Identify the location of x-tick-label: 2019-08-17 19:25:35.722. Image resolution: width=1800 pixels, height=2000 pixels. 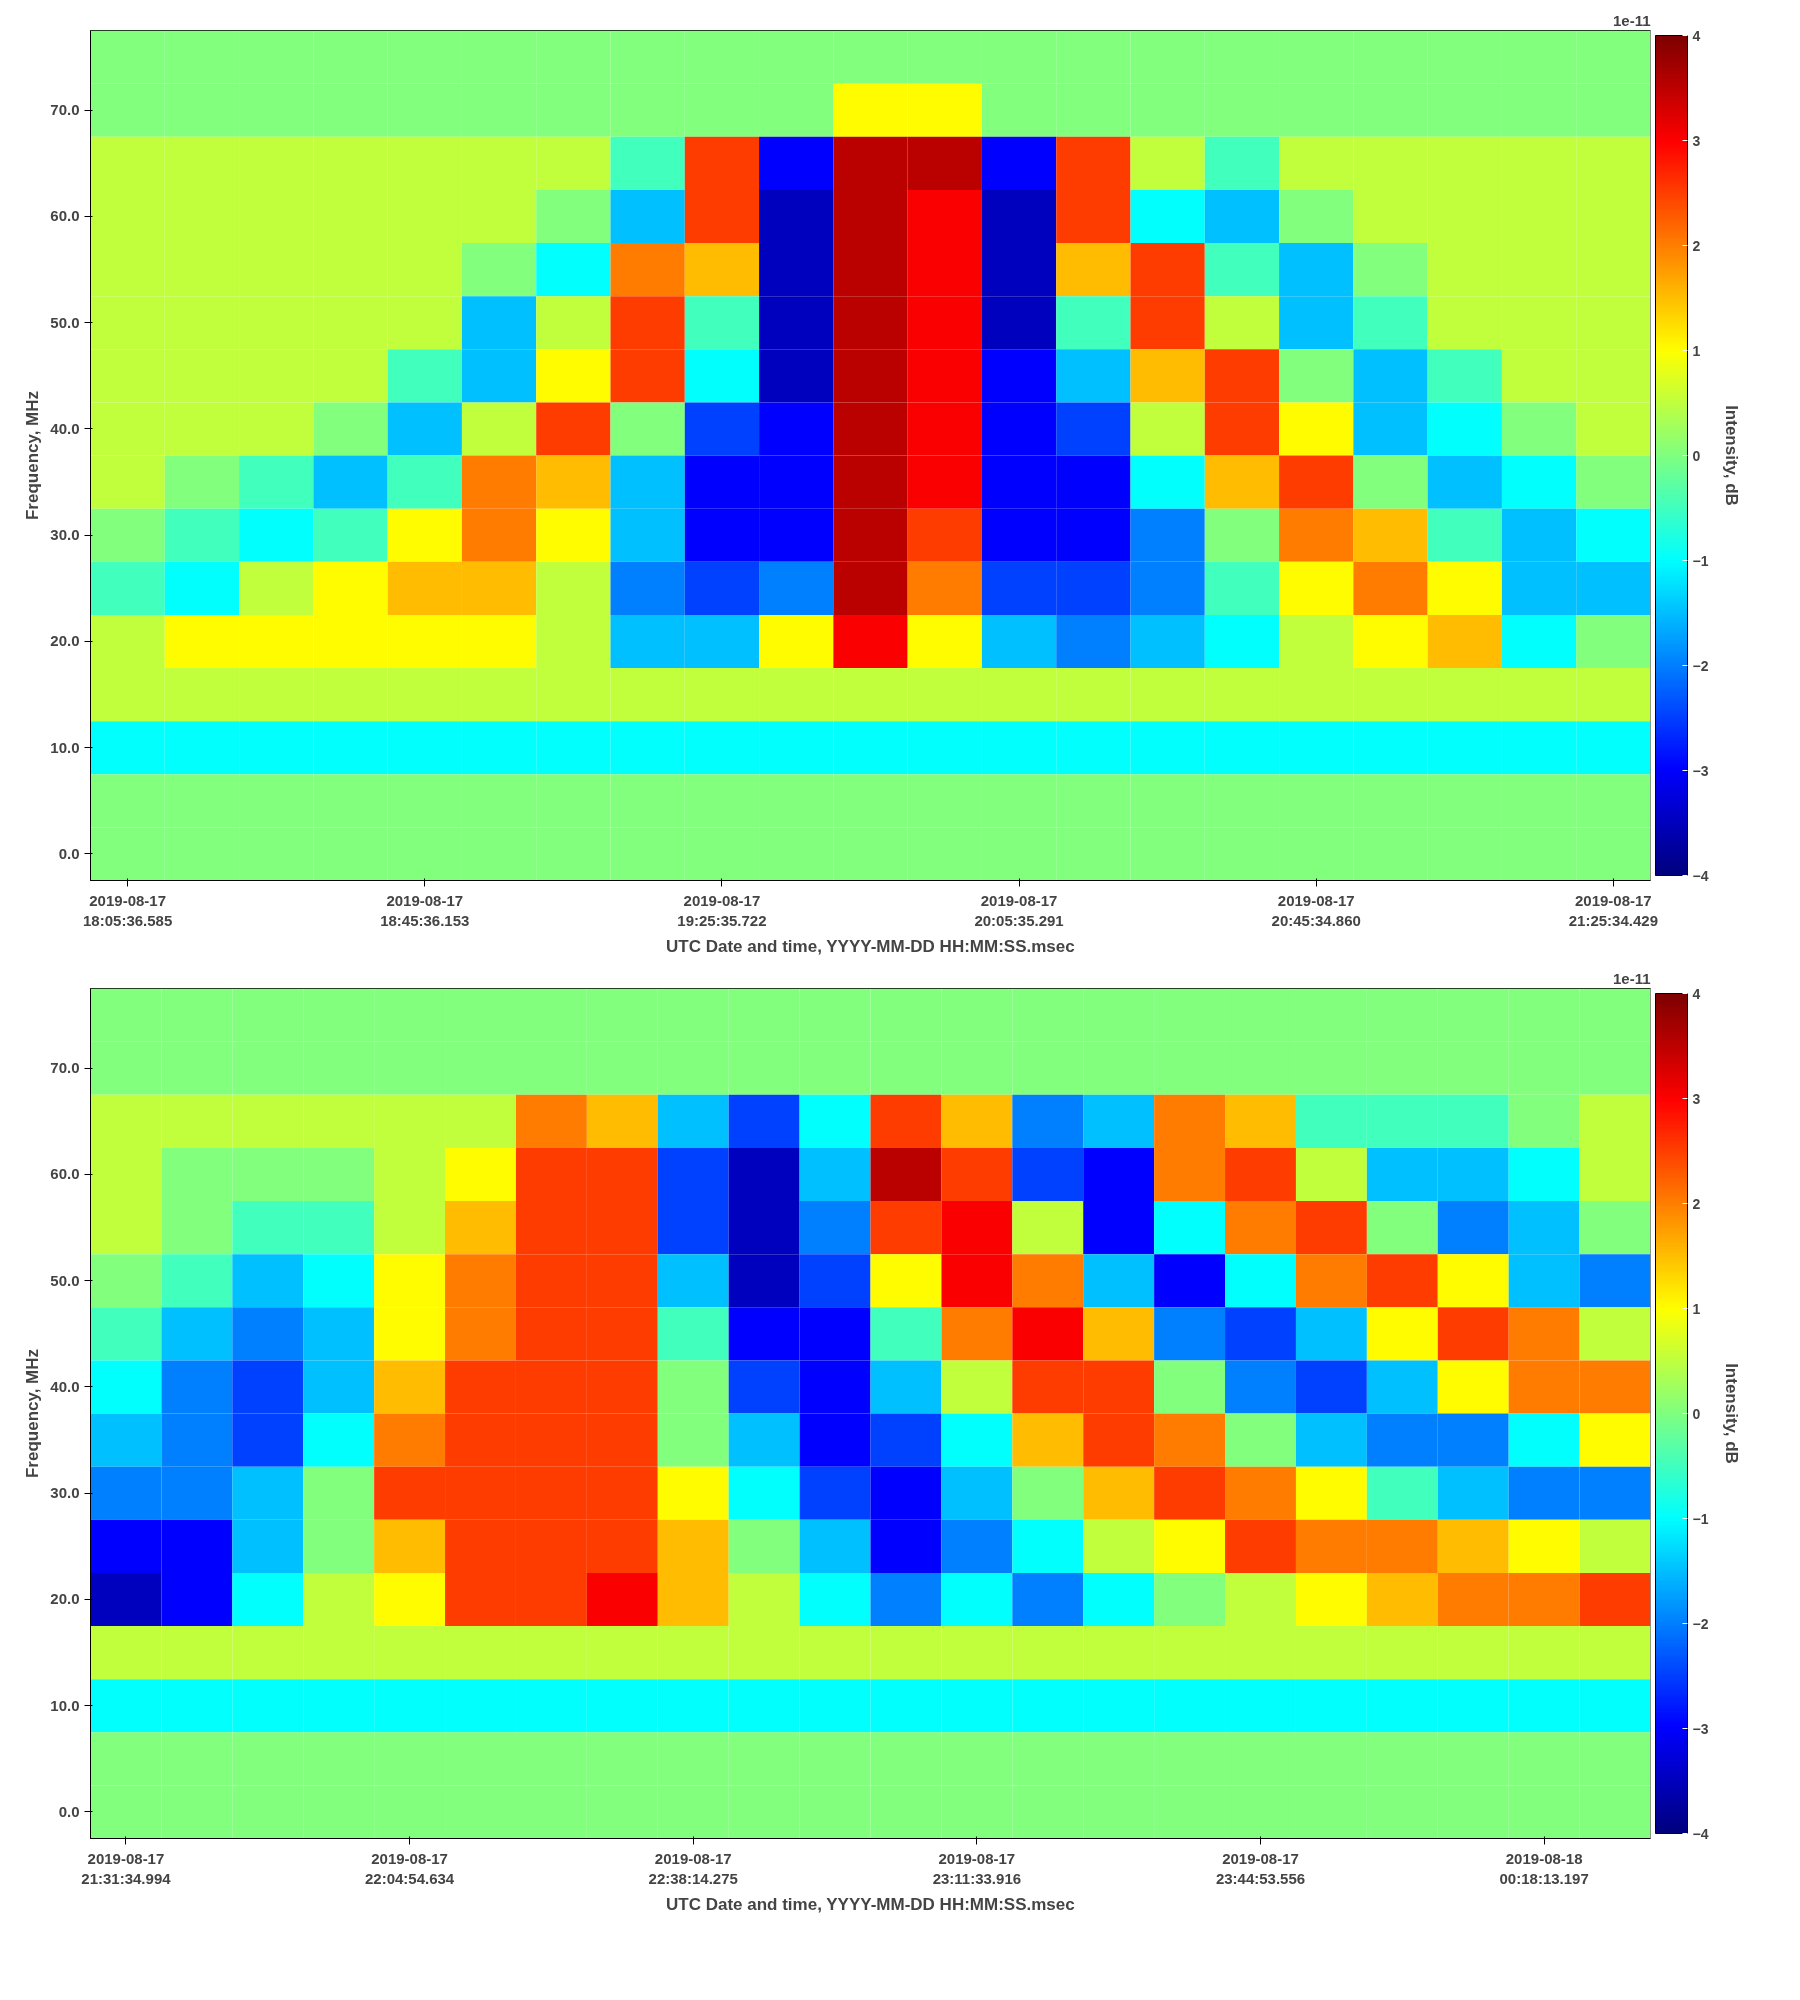
(722, 910).